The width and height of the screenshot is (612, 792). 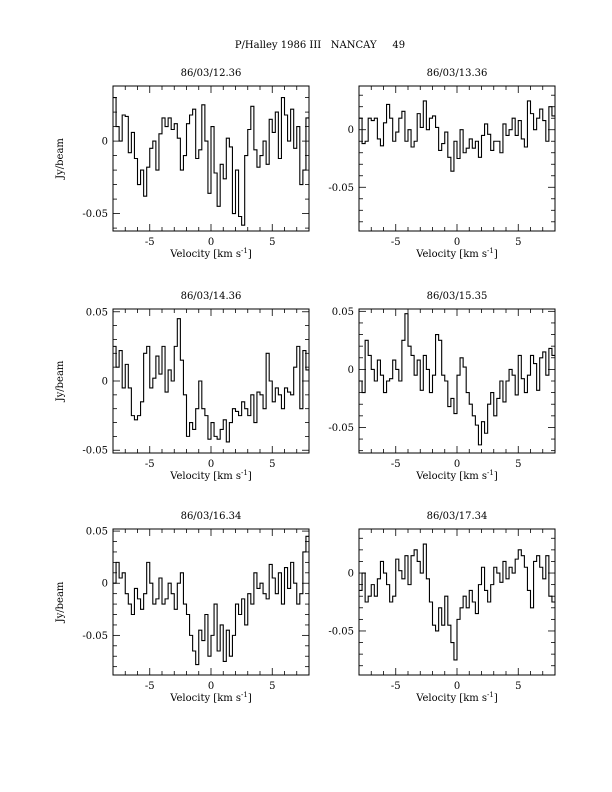 What do you see at coordinates (320, 45) in the screenshot?
I see `figure-title: P/Halley 1986 III NANCAY 49` at bounding box center [320, 45].